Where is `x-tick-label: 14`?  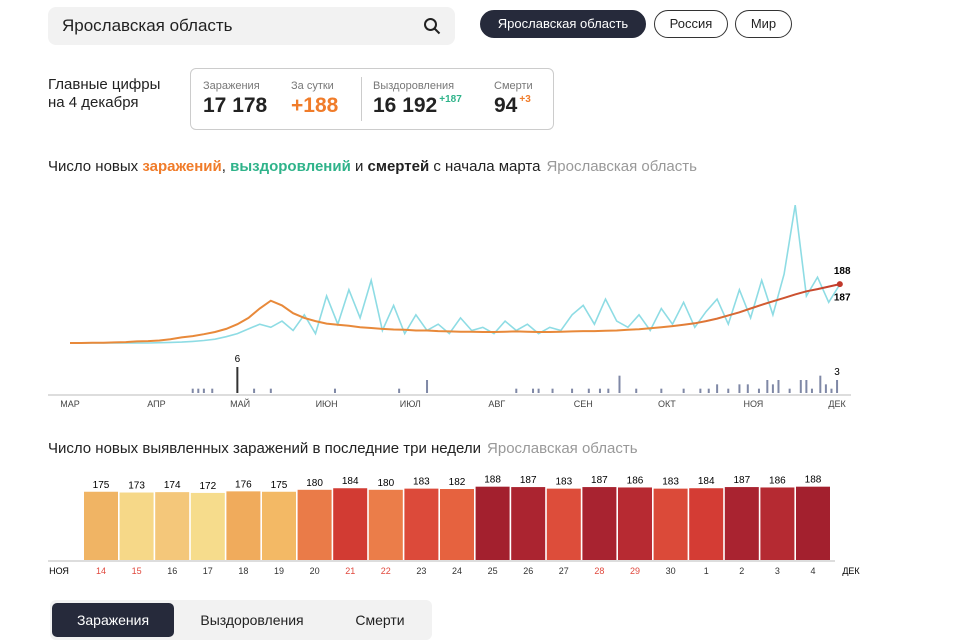 x-tick-label: 14 is located at coordinates (101, 571).